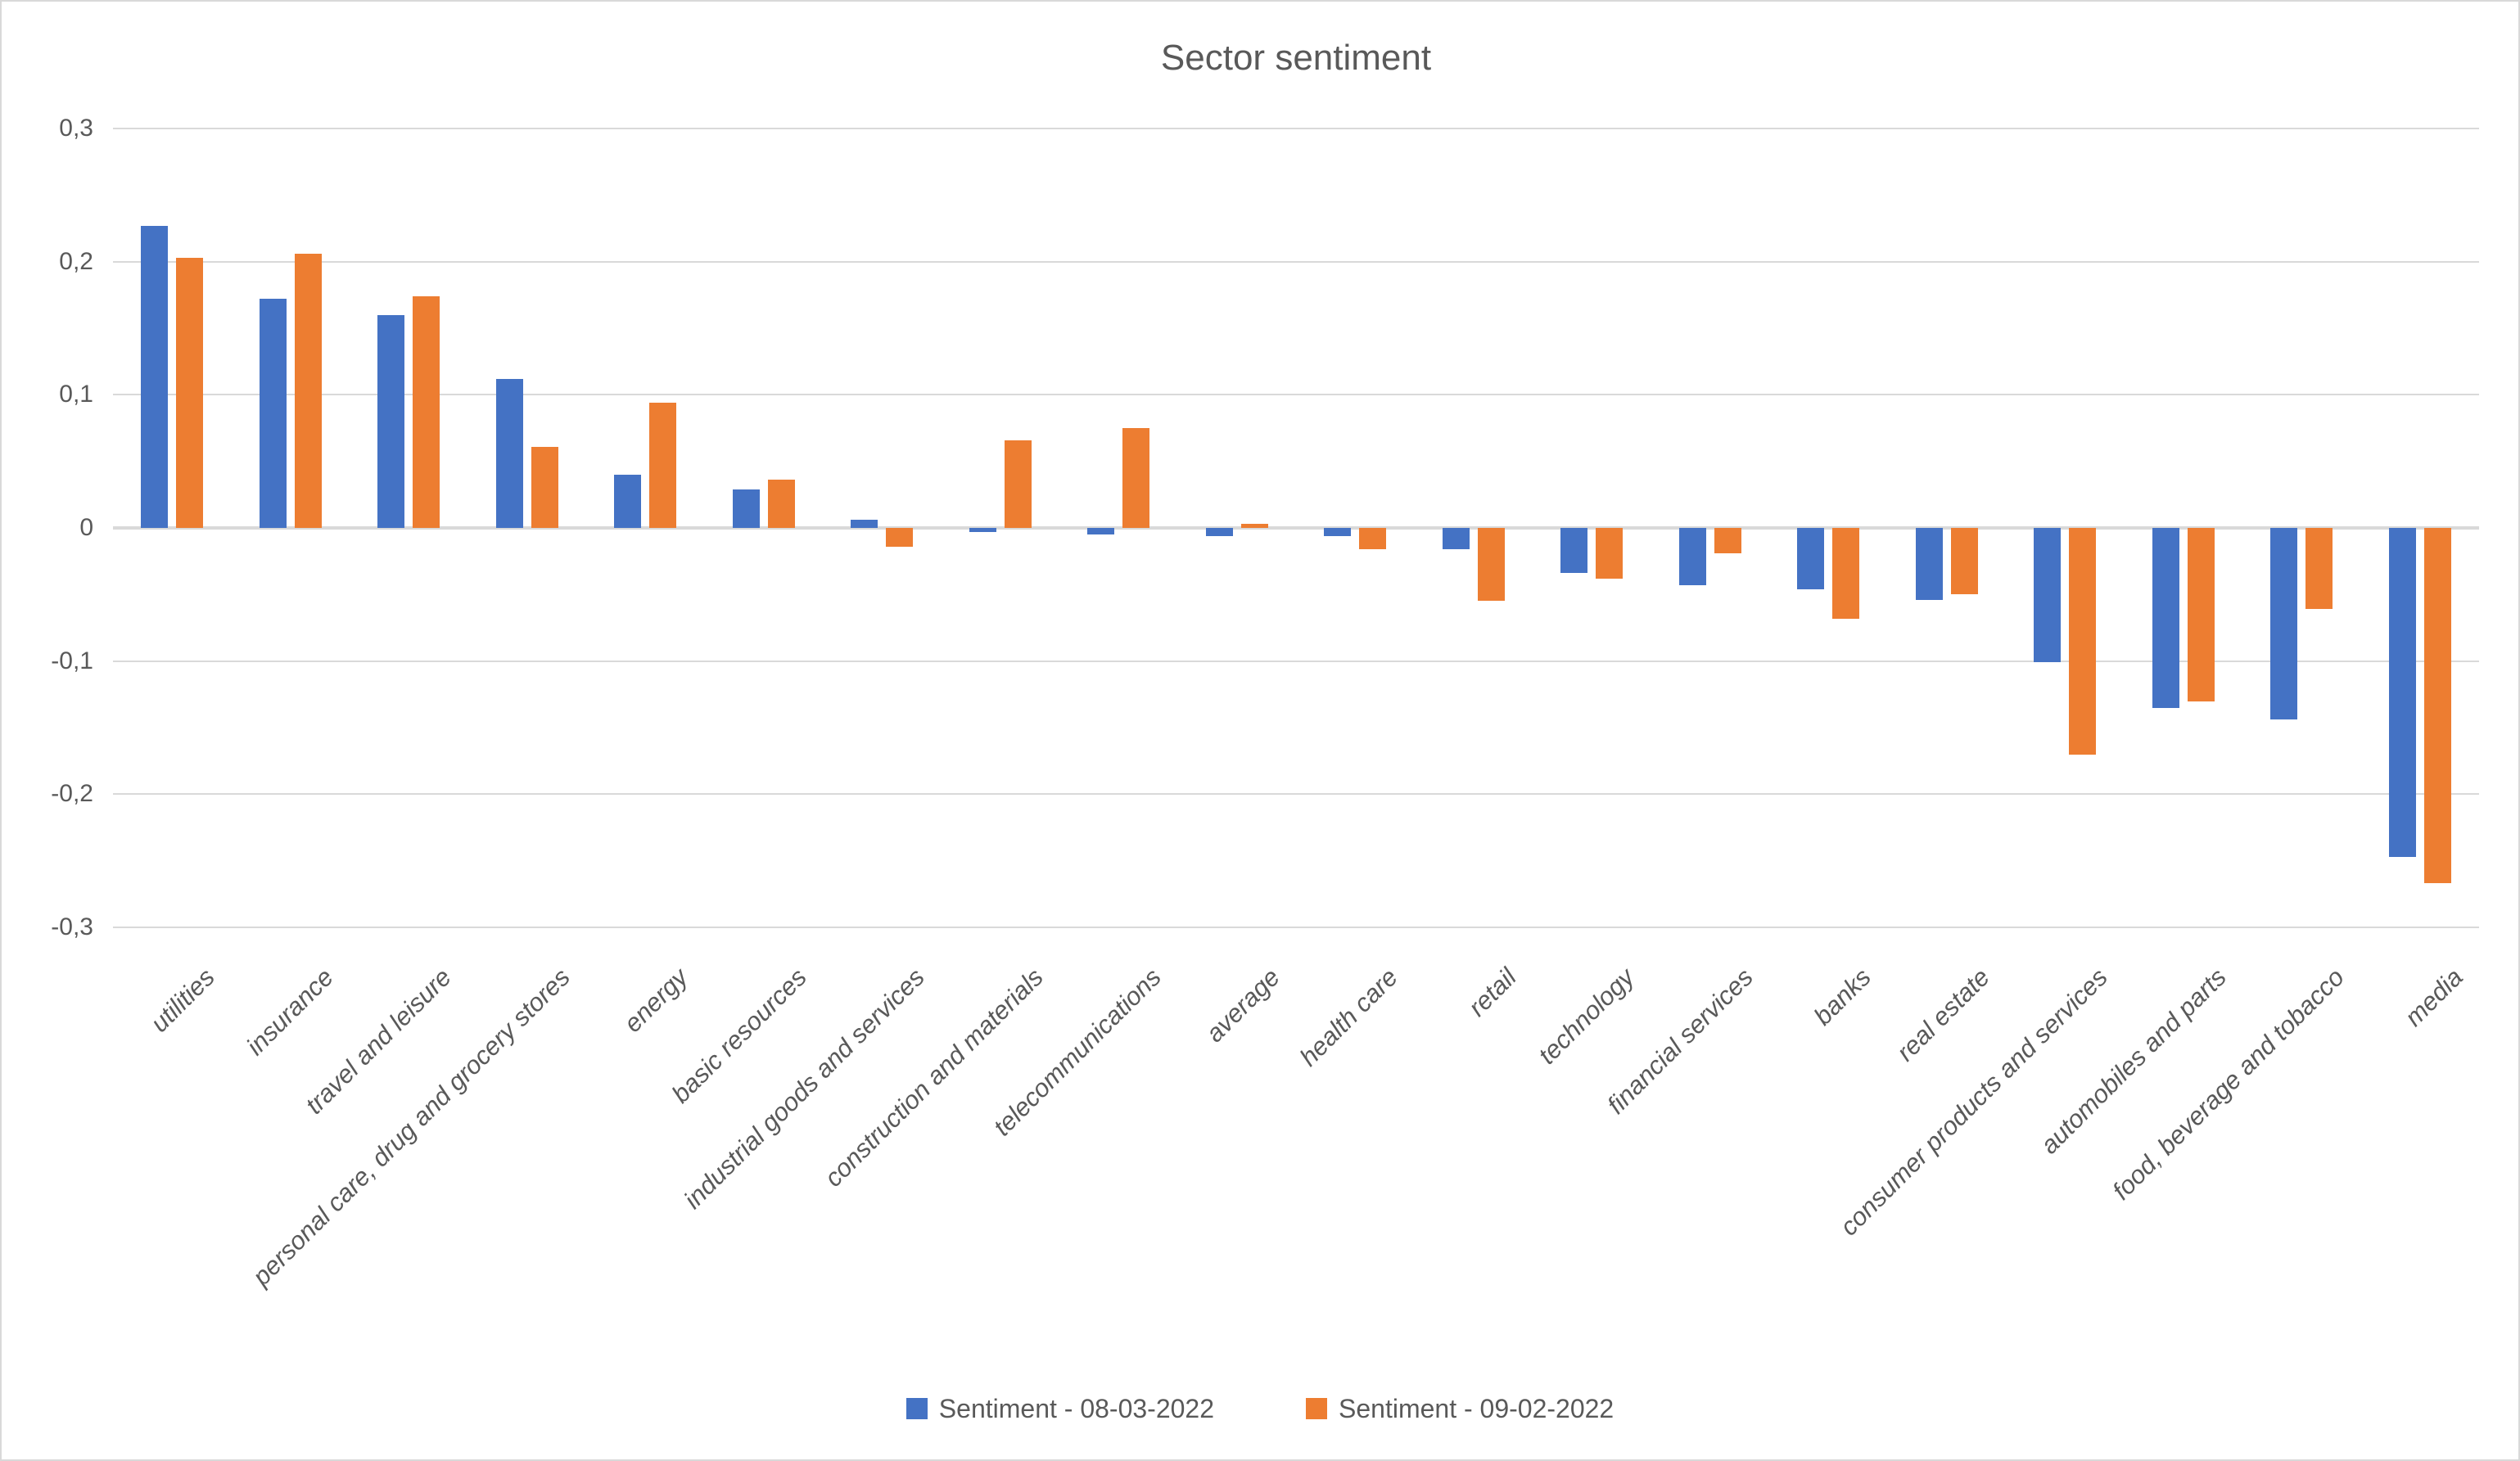  Describe the element at coordinates (1610, 553) in the screenshot. I see `bar-series2-technology` at that location.